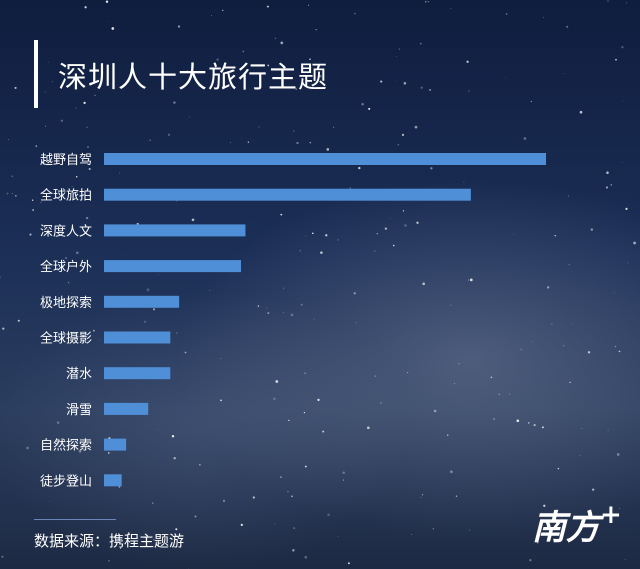 The height and width of the screenshot is (569, 640). What do you see at coordinates (66, 196) in the screenshot?
I see `category-label: 全球旅拍` at bounding box center [66, 196].